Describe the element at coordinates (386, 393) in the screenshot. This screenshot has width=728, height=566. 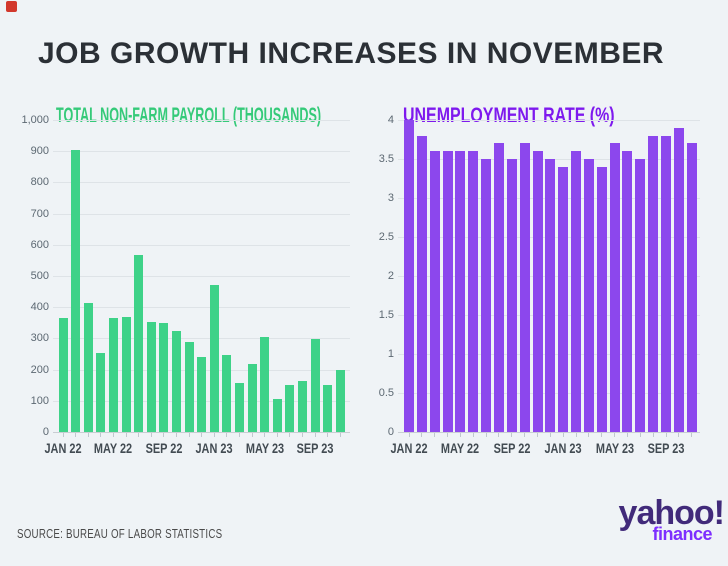
I see `y-axis-tick-label: 0.5` at that location.